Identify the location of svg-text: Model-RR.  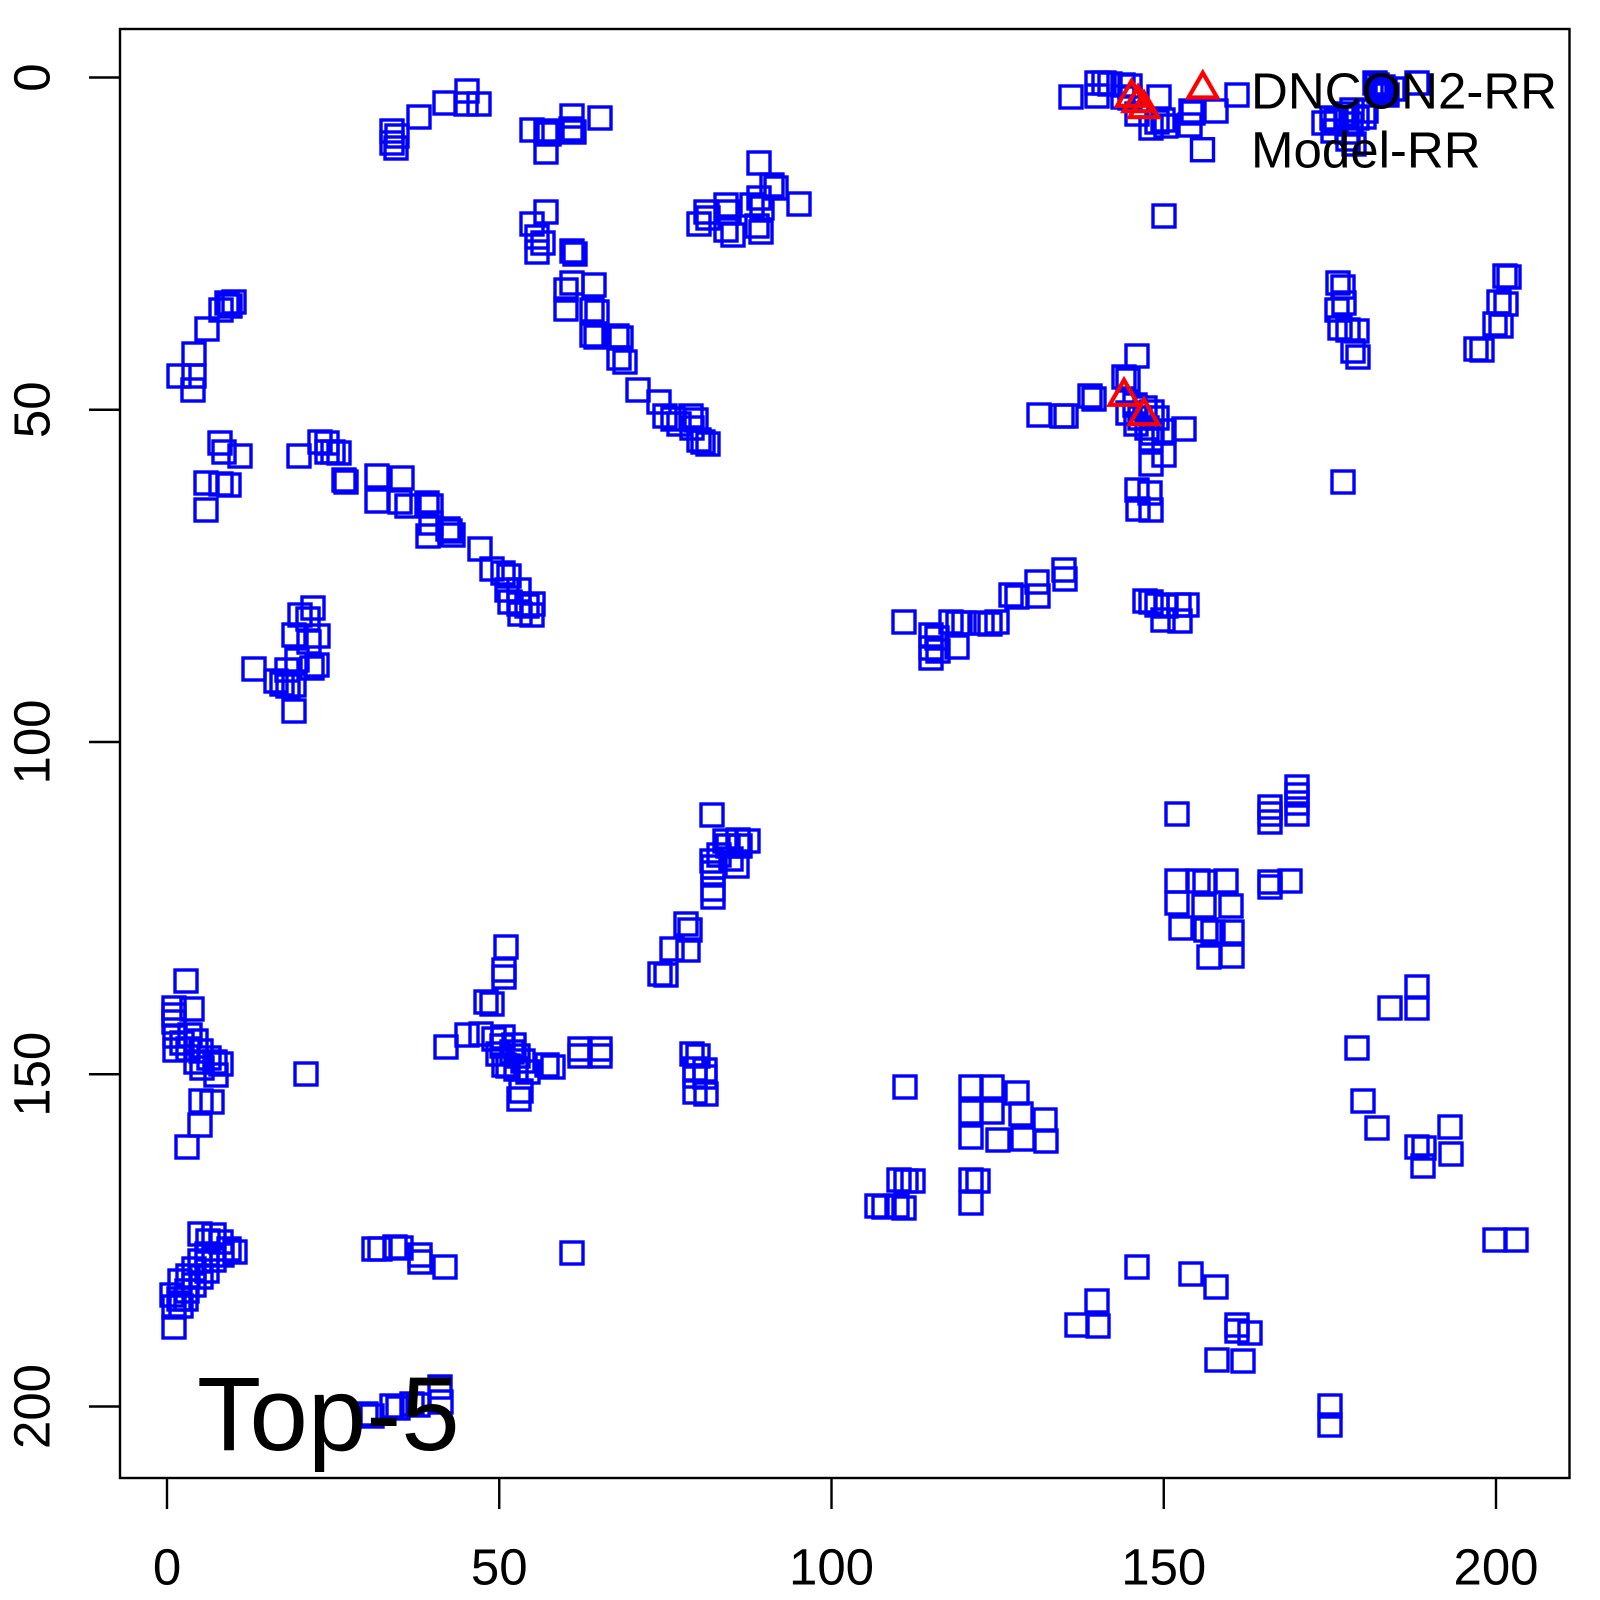
(1366, 150).